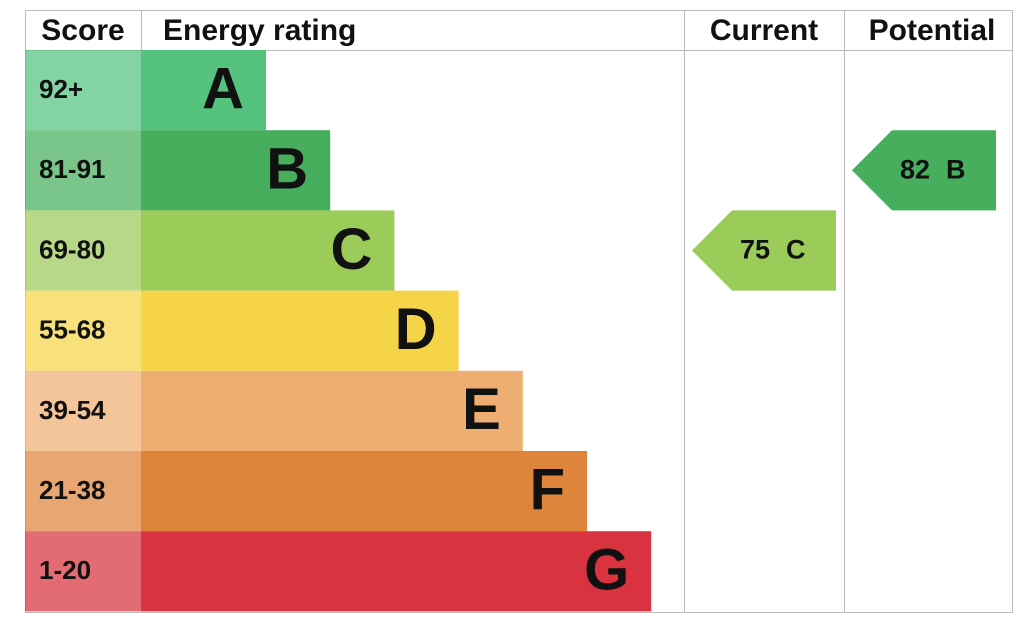  What do you see at coordinates (915, 169) in the screenshot?
I see `potential-value: 82` at bounding box center [915, 169].